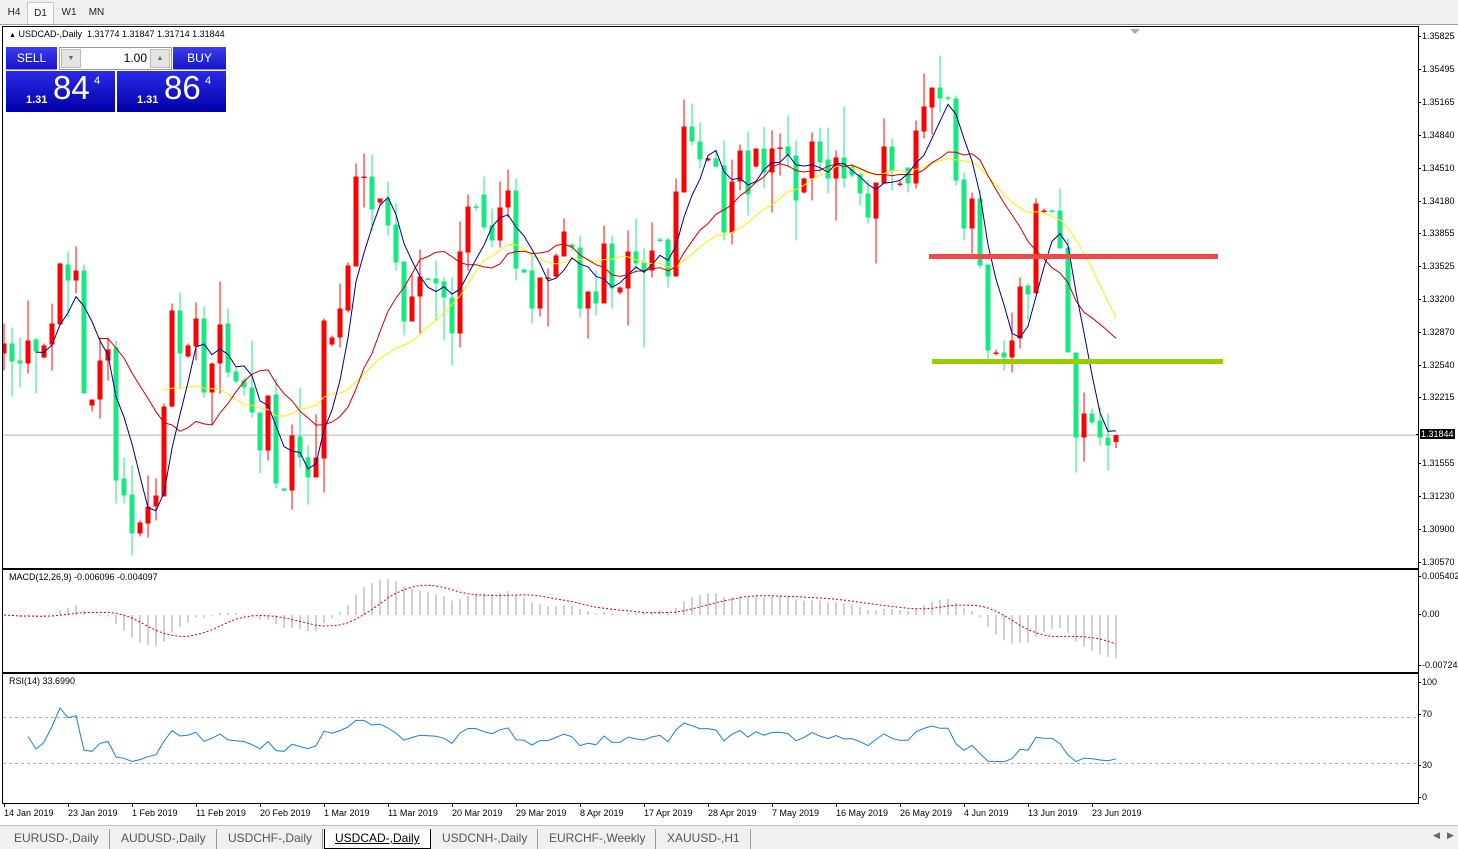  I want to click on price-tick: 1.35825, so click(1436, 36).